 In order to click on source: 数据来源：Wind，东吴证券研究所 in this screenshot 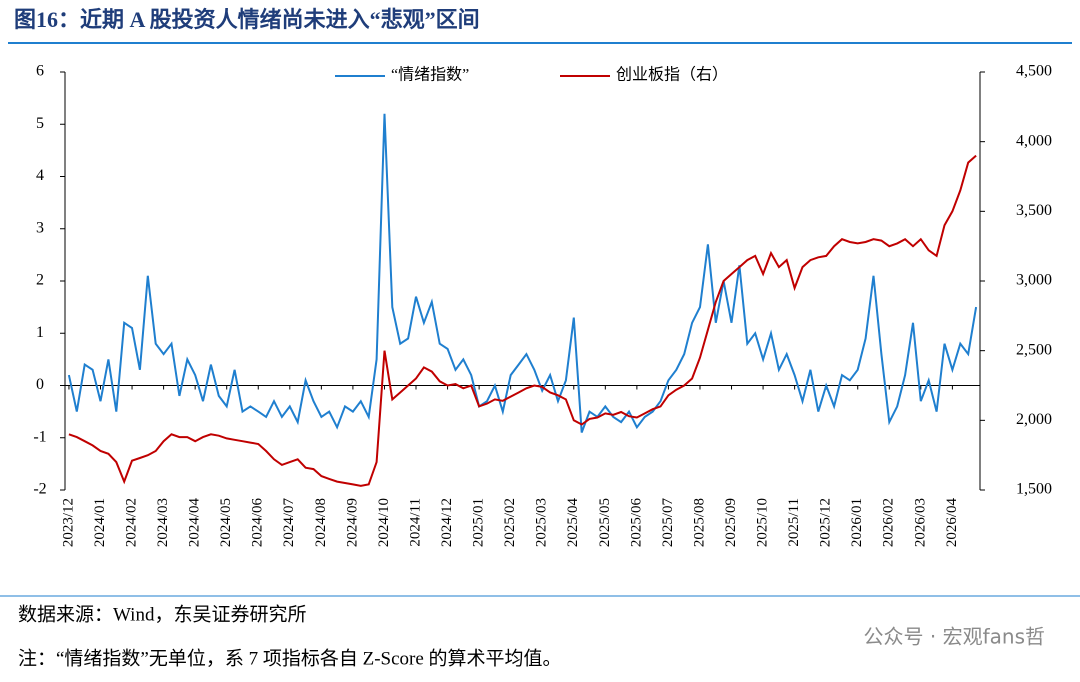, I will do `click(162, 614)`.